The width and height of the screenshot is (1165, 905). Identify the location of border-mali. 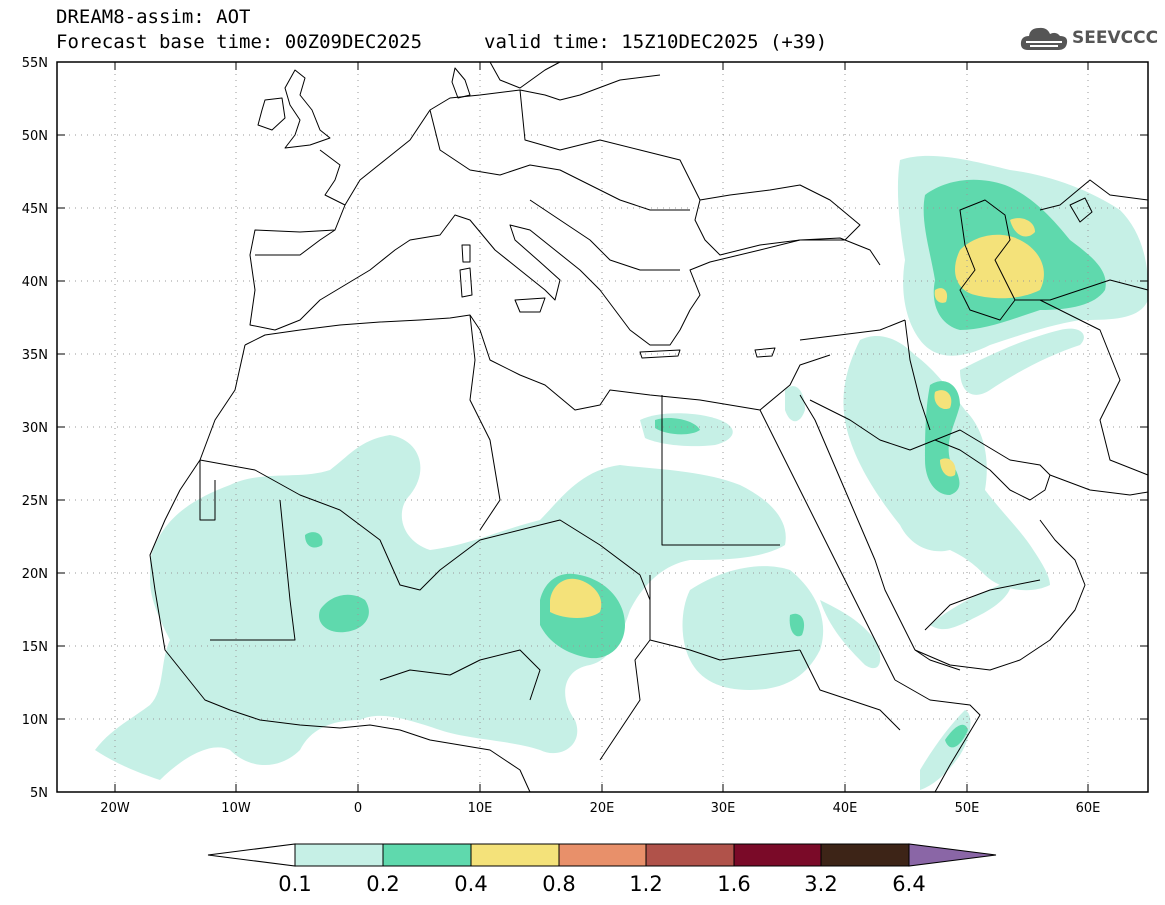
(253, 570).